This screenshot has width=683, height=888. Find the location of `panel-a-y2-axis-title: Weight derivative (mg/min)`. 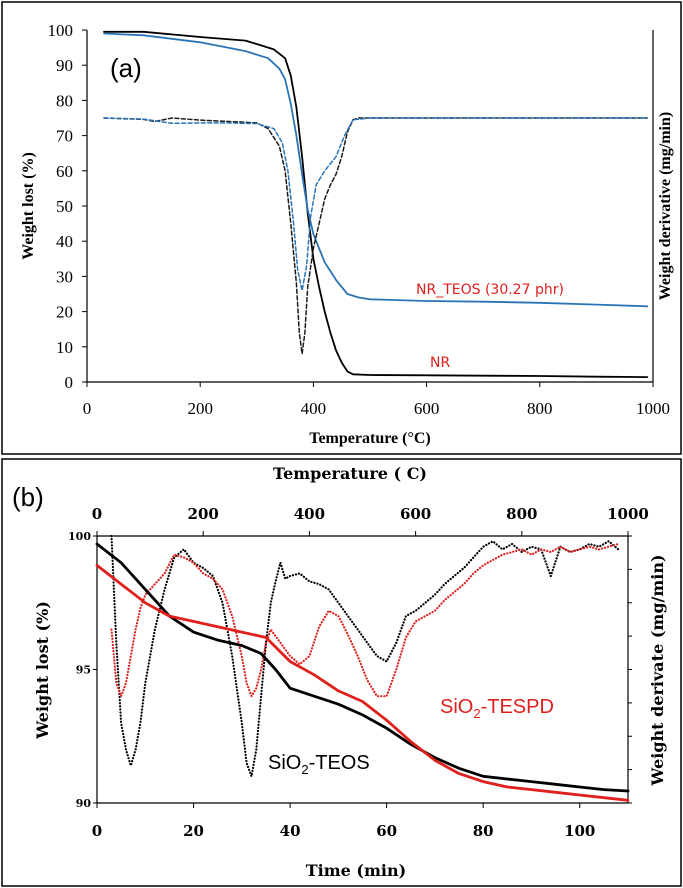

panel-a-y2-axis-title: Weight derivative (mg/min) is located at coordinates (665, 206).